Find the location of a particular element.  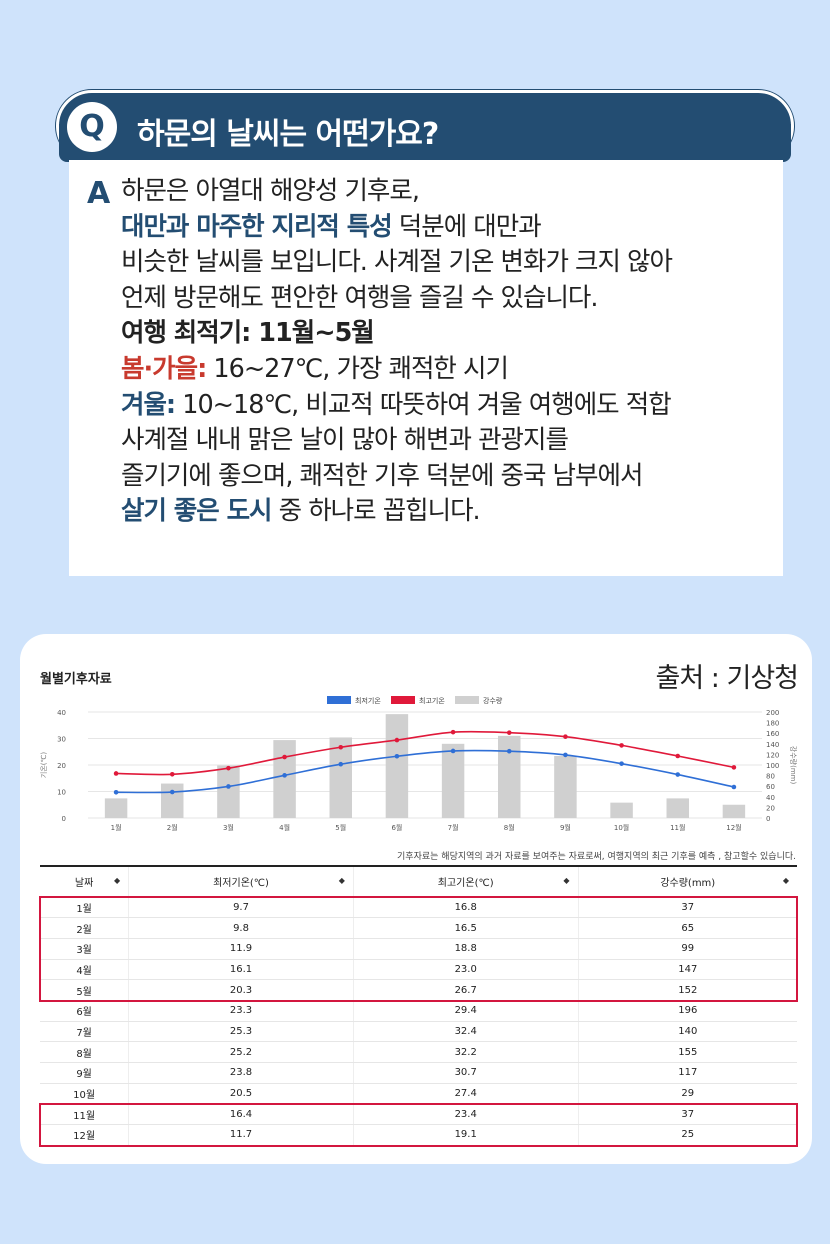

cell-date: 8월 is located at coordinates (85, 1052).